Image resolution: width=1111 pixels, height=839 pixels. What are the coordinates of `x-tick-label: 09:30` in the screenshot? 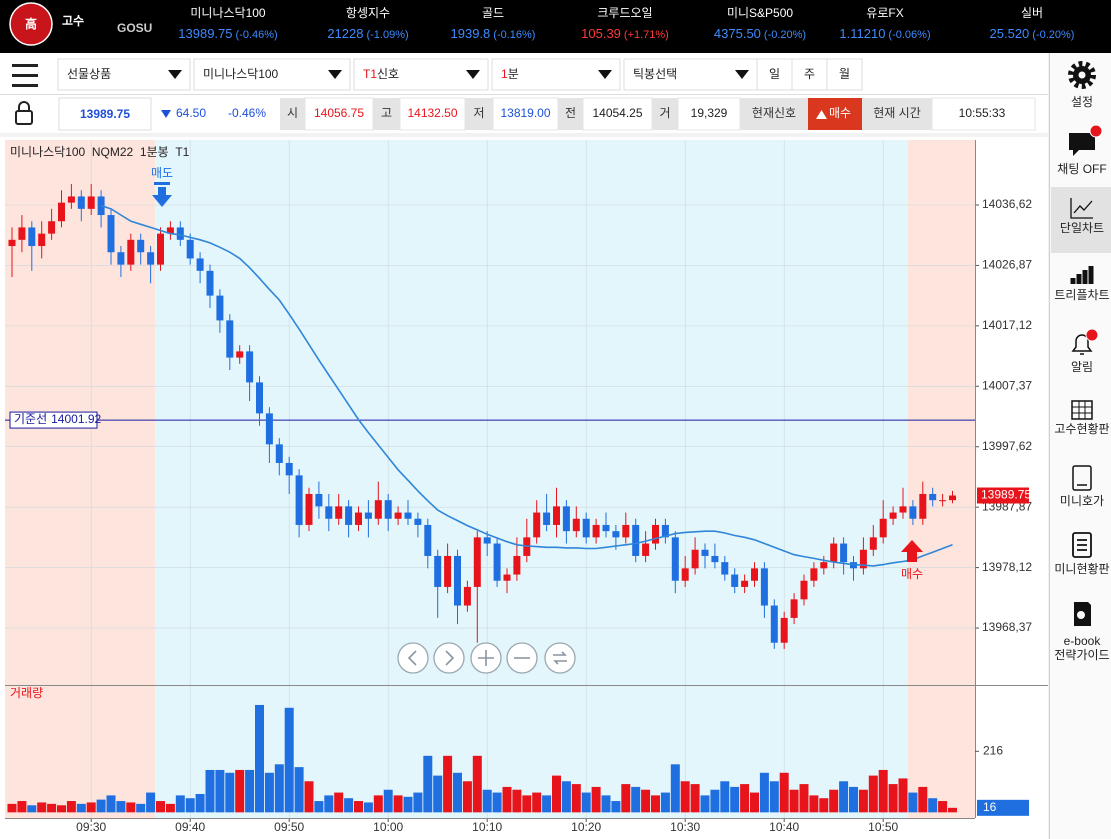 It's located at (91, 827).